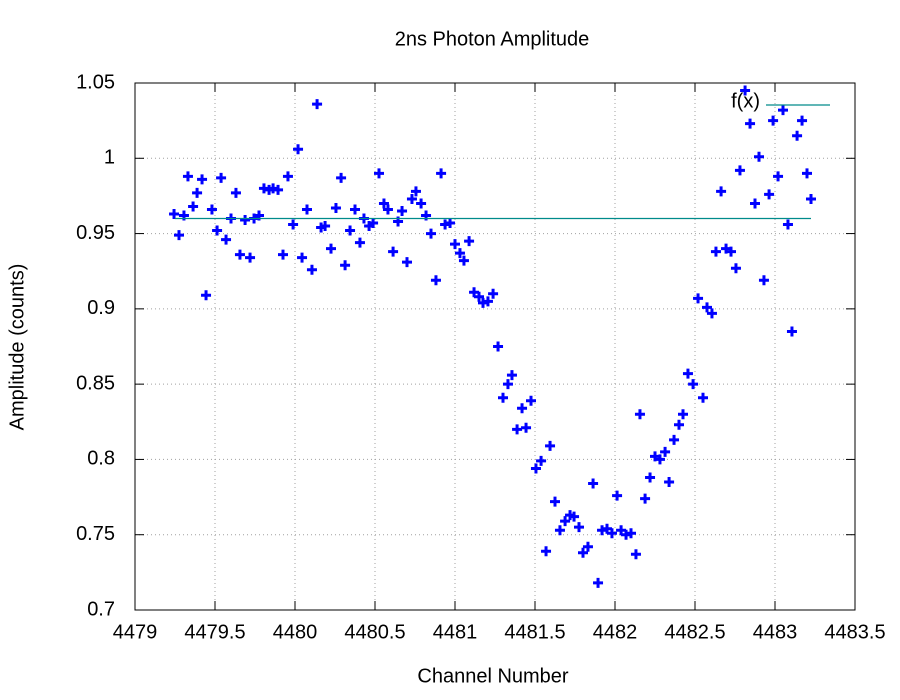 This screenshot has width=900, height=700. Describe the element at coordinates (95, 233) in the screenshot. I see `y-tick-label: 0.95` at that location.